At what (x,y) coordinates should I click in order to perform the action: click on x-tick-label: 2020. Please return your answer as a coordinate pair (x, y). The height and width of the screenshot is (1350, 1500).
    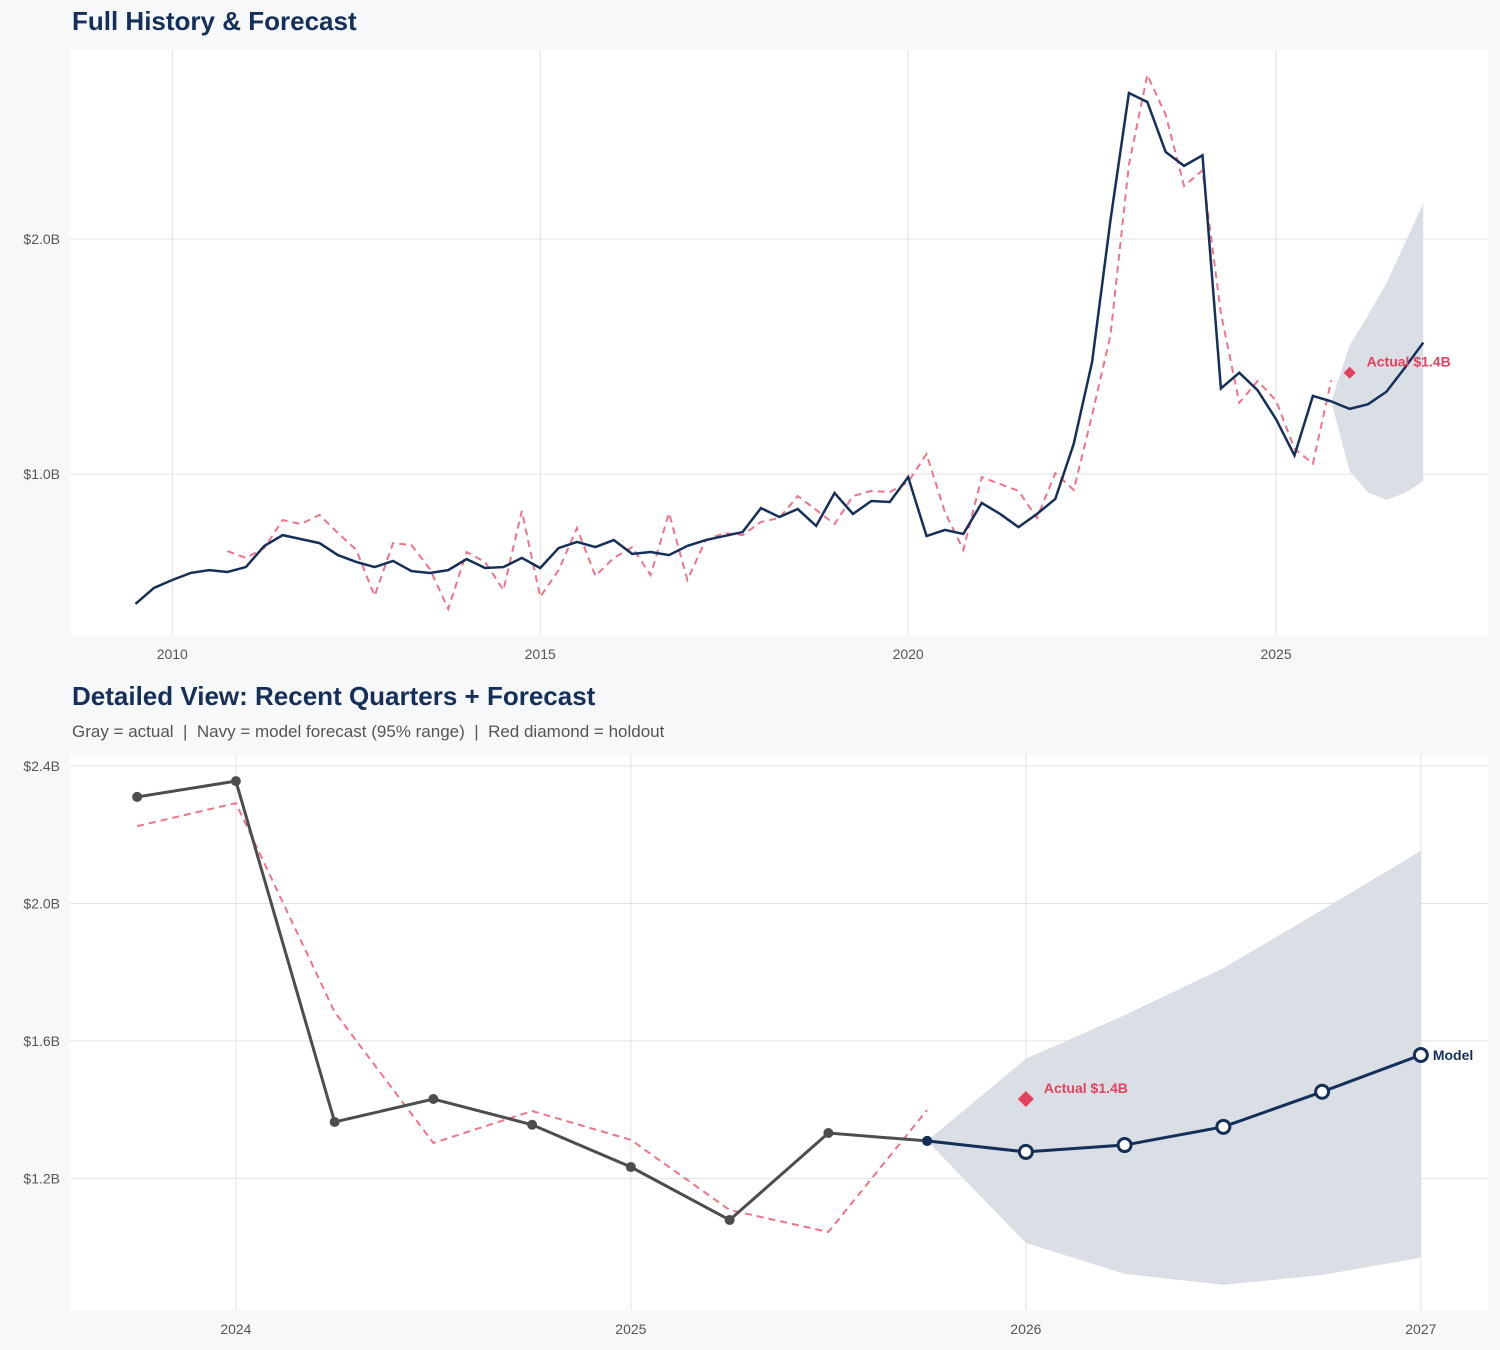
    Looking at the image, I should click on (908, 654).